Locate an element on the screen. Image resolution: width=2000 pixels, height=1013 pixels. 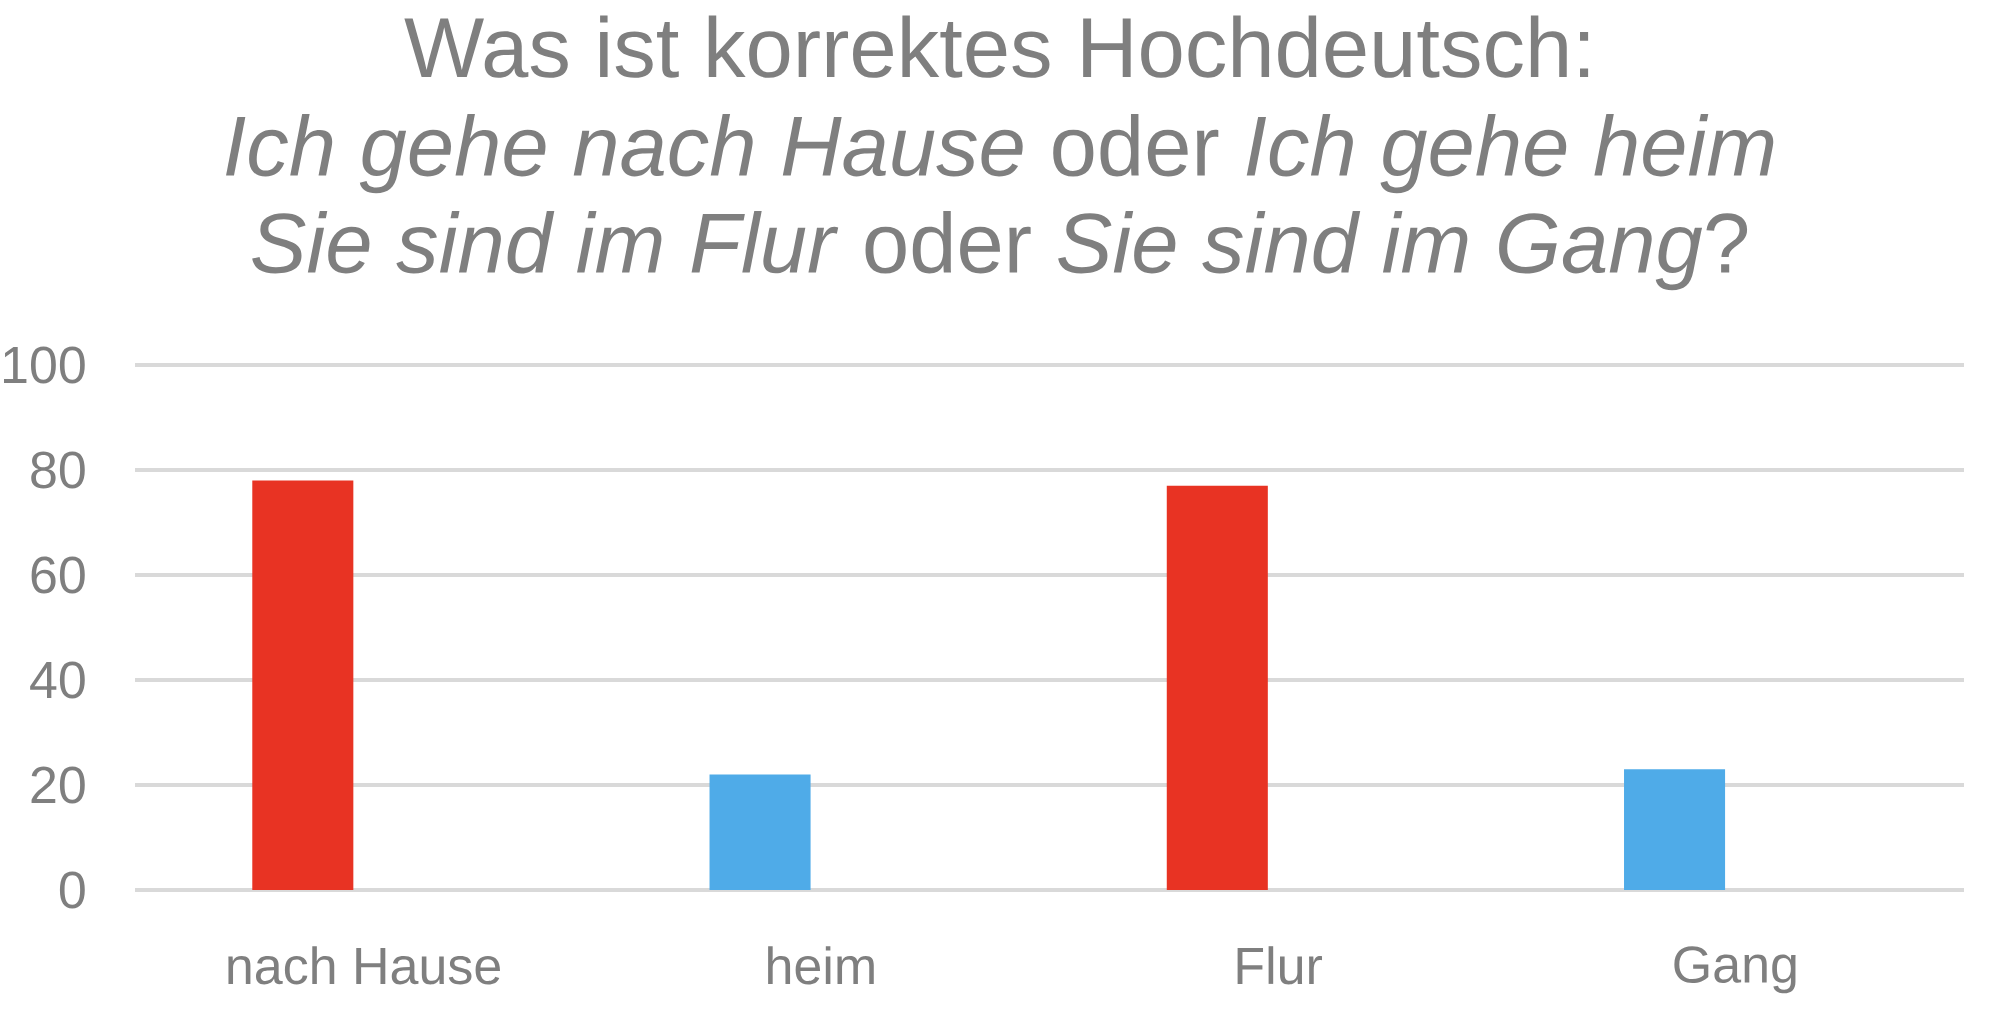
x-tick-label: nach Hause is located at coordinates (364, 965).